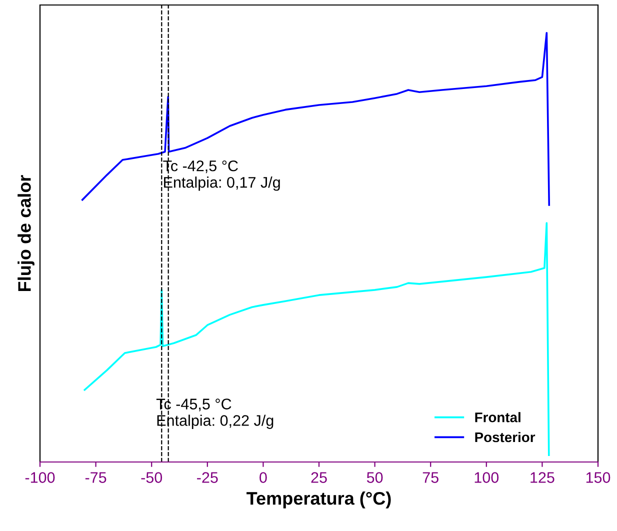  Describe the element at coordinates (598, 477) in the screenshot. I see `x-tick-label: 150` at that location.